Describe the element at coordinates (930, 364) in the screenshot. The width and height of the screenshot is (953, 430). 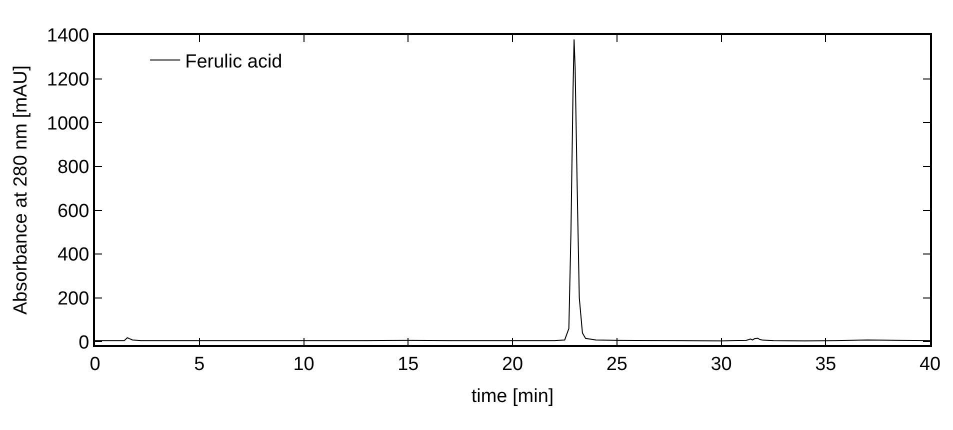
I see `x-tick-label: 40` at that location.